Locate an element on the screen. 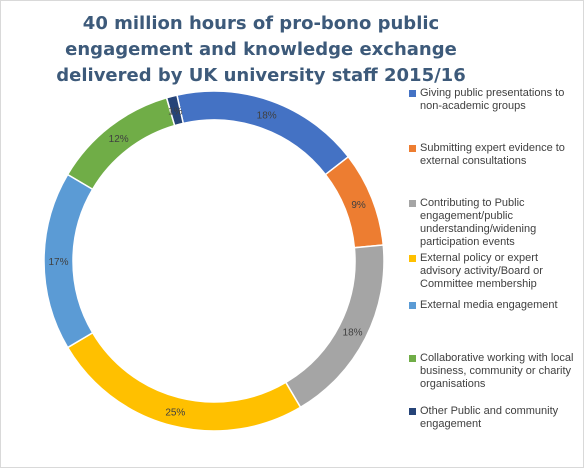 The width and height of the screenshot is (584, 469). slice-value-label-6: 12% is located at coordinates (119, 139).